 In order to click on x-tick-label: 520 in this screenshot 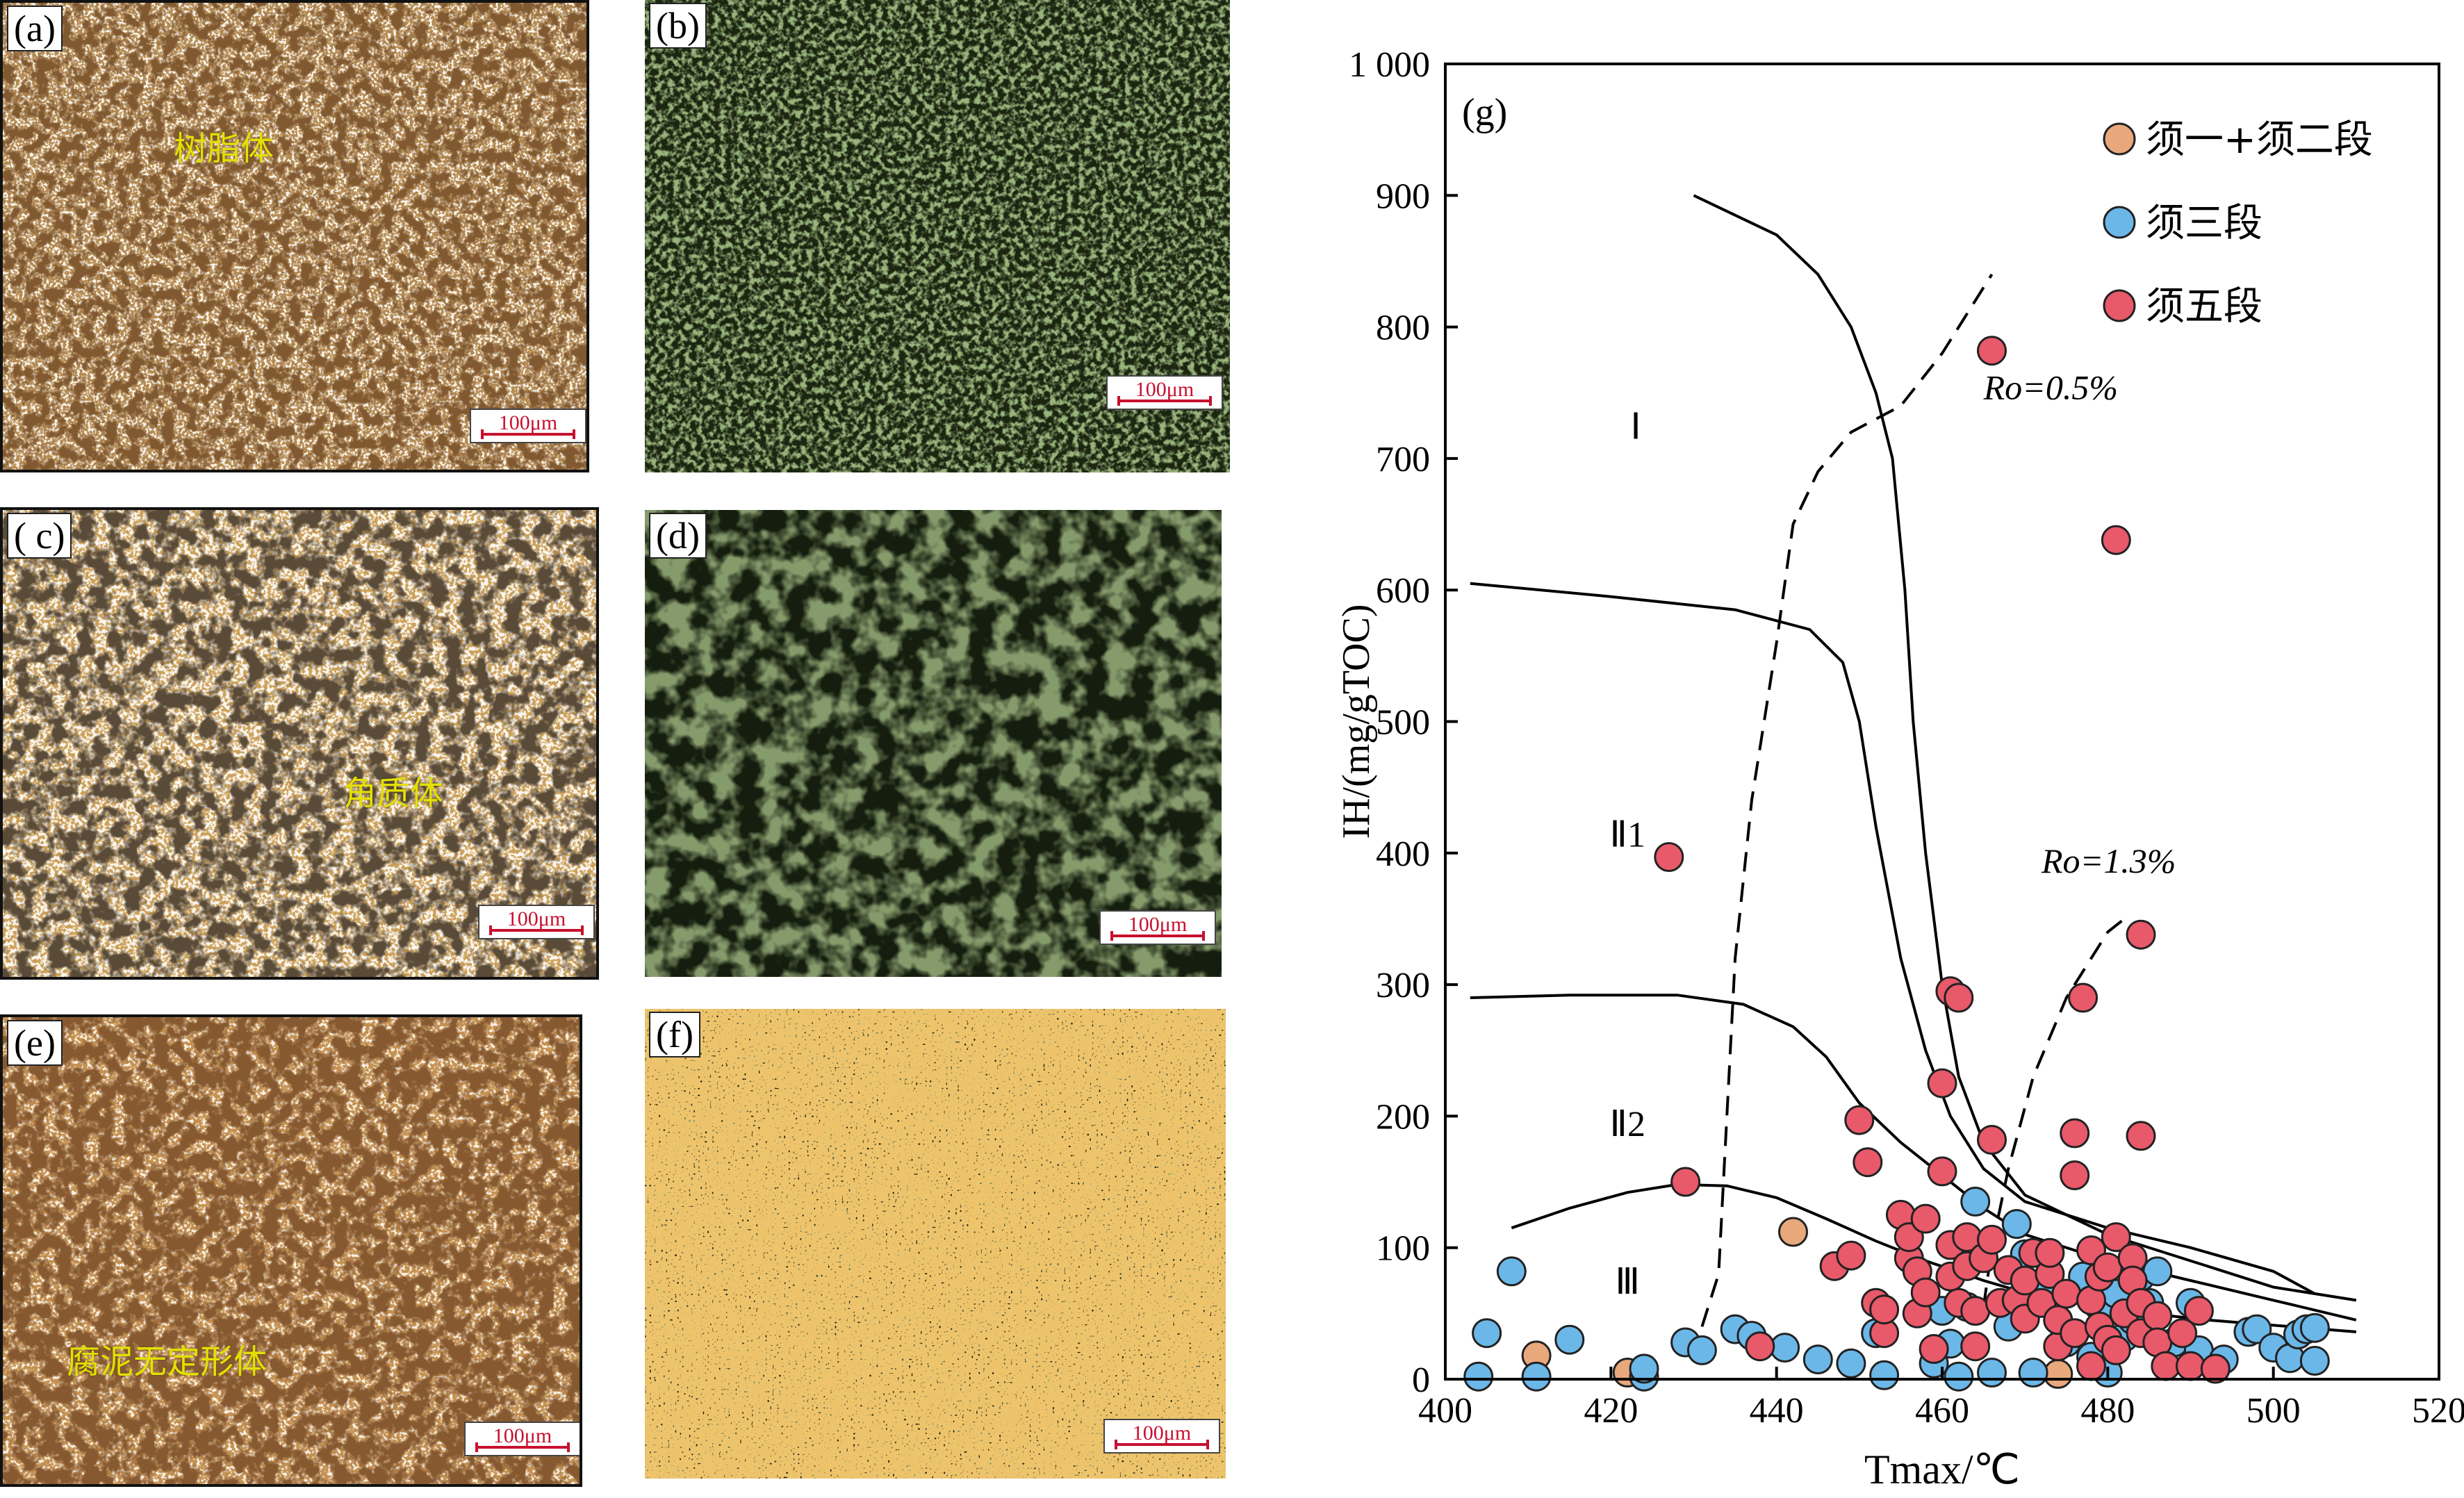, I will do `click(2438, 1411)`.